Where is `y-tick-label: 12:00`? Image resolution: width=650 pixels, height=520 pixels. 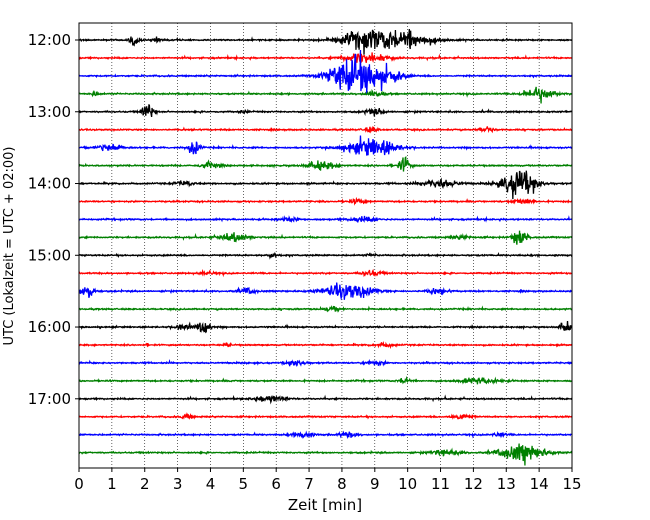 y-tick-label: 12:00 is located at coordinates (49, 40).